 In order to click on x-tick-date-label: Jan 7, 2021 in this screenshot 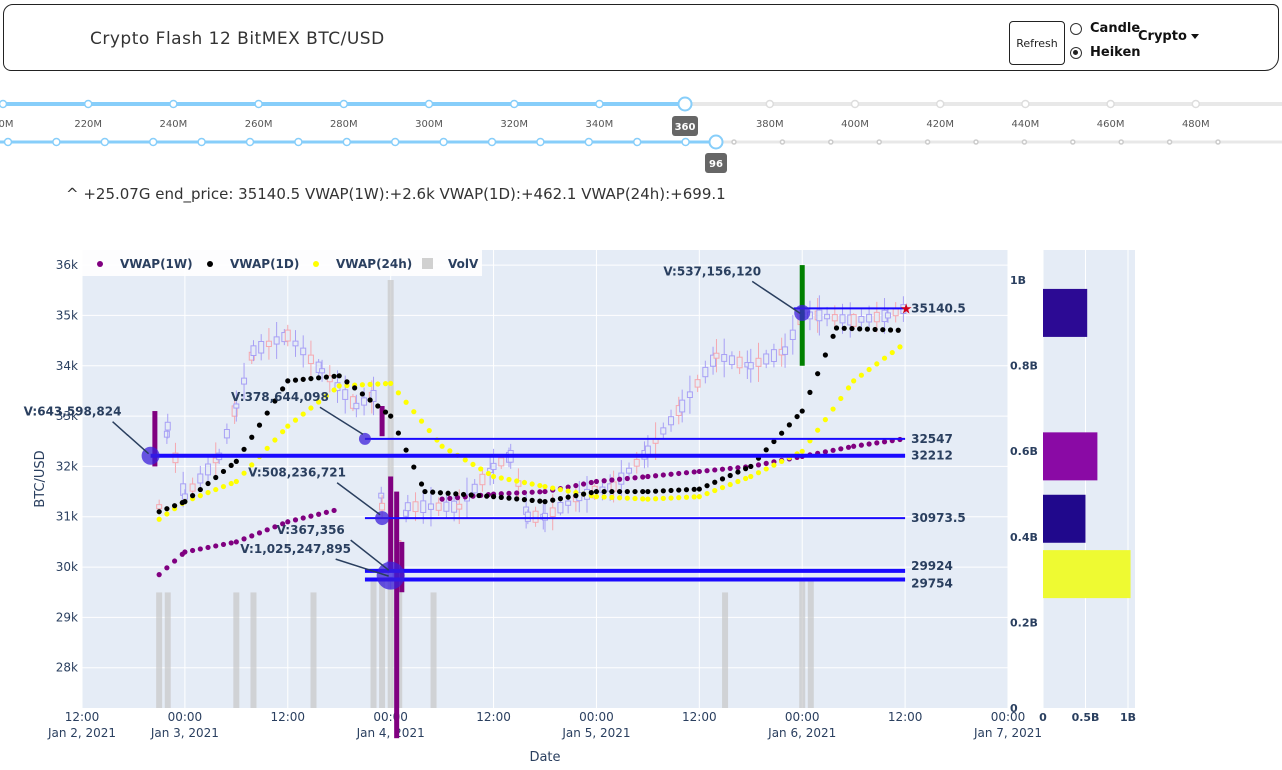, I will do `click(1007, 733)`.